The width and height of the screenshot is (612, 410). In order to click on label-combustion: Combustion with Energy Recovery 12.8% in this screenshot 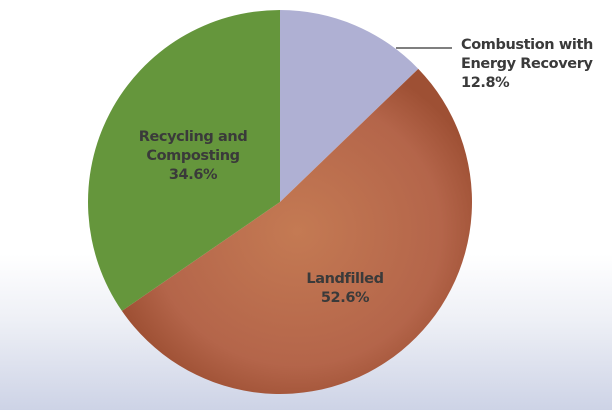, I will do `click(527, 64)`.